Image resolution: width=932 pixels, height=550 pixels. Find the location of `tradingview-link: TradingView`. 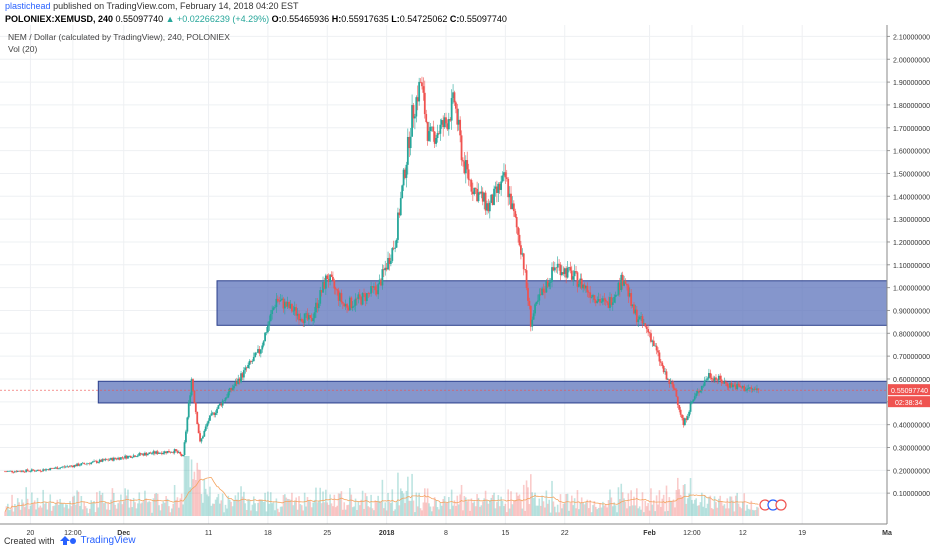

tradingview-link: TradingView is located at coordinates (108, 540).